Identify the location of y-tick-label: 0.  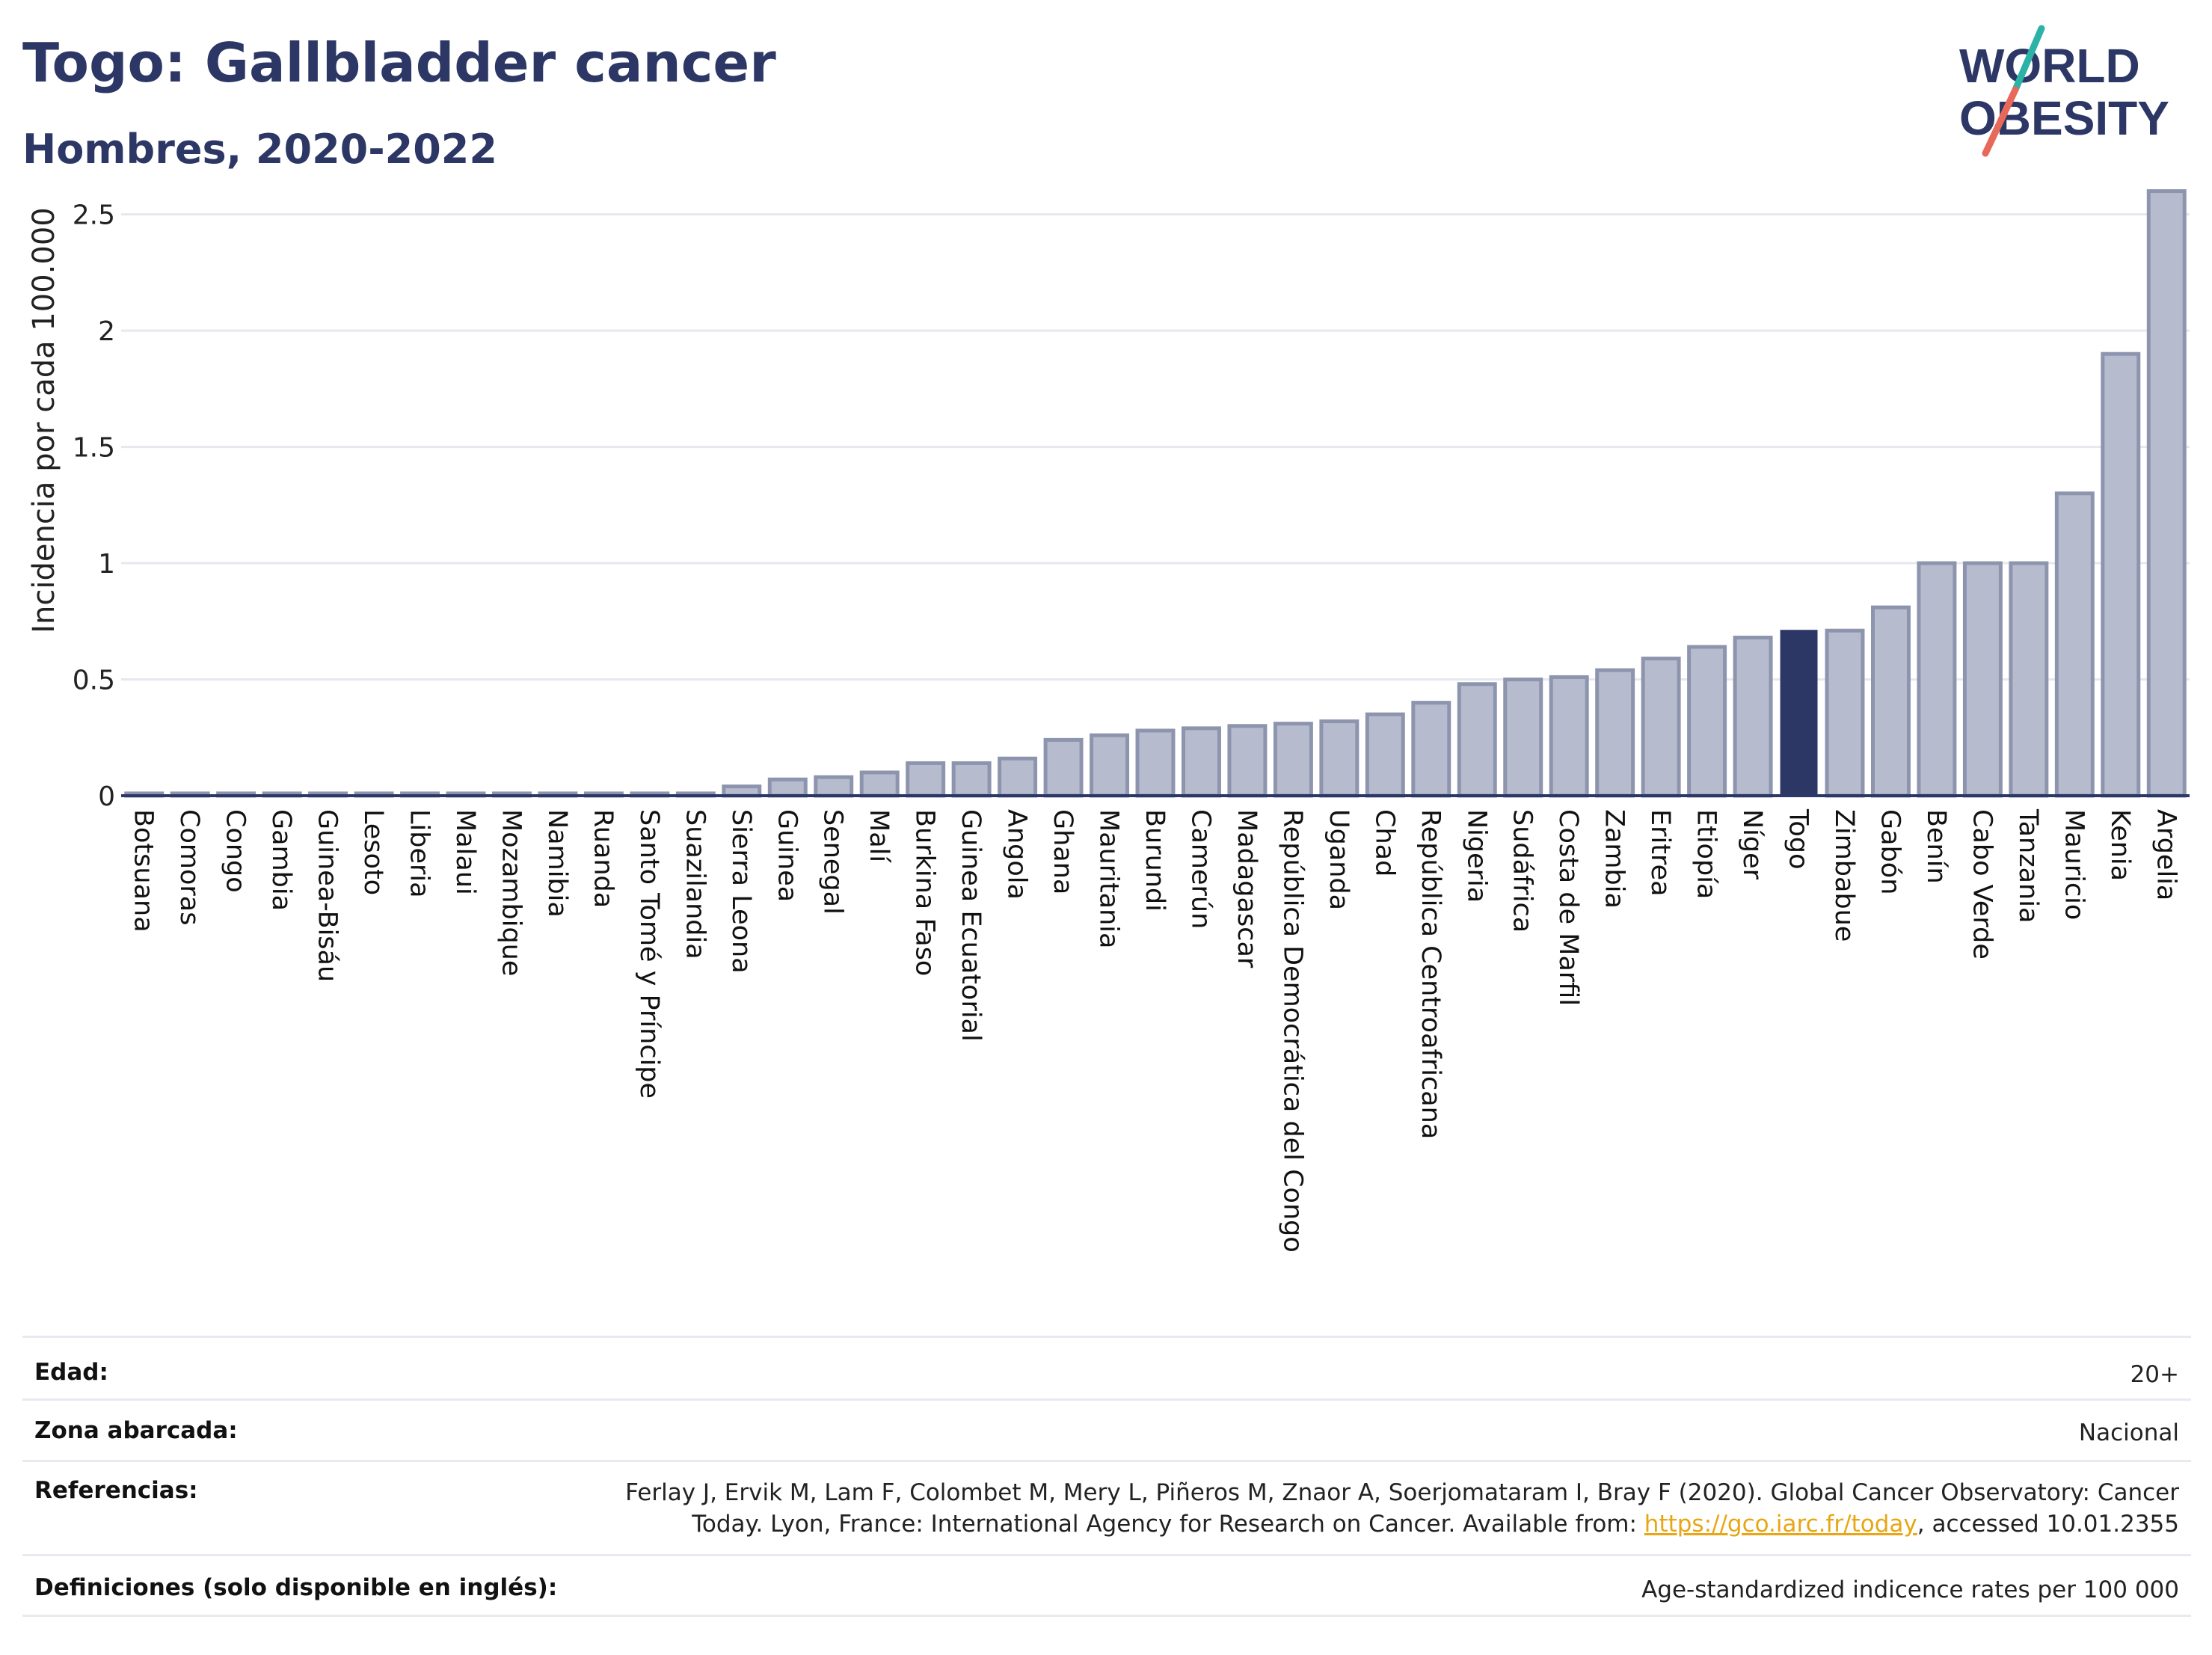
(106, 797).